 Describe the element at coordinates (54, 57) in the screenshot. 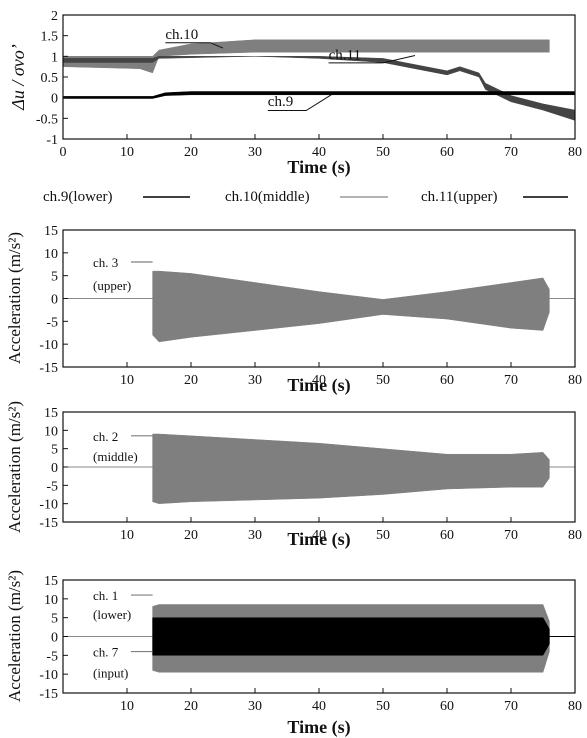

I see `y-tick-label: 1` at that location.